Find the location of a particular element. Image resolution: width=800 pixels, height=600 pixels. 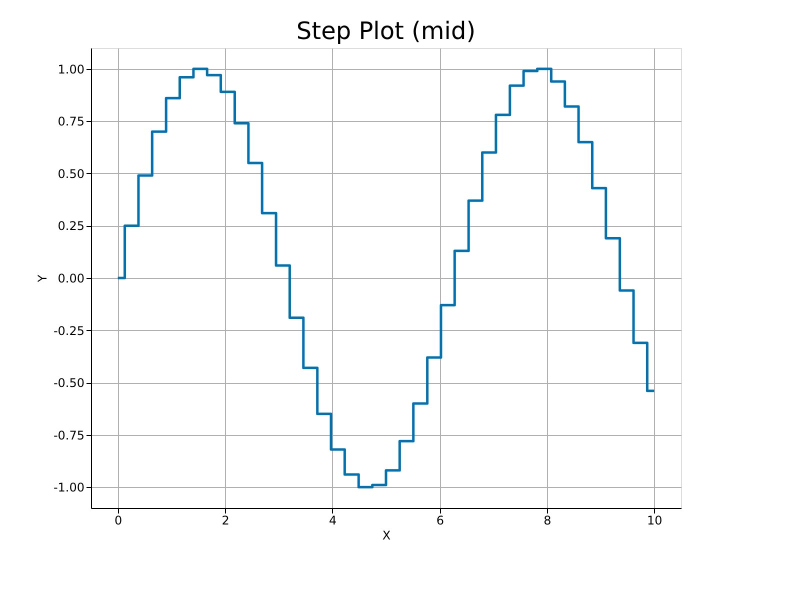

y-tick-label: 0.75 is located at coordinates (71, 121).